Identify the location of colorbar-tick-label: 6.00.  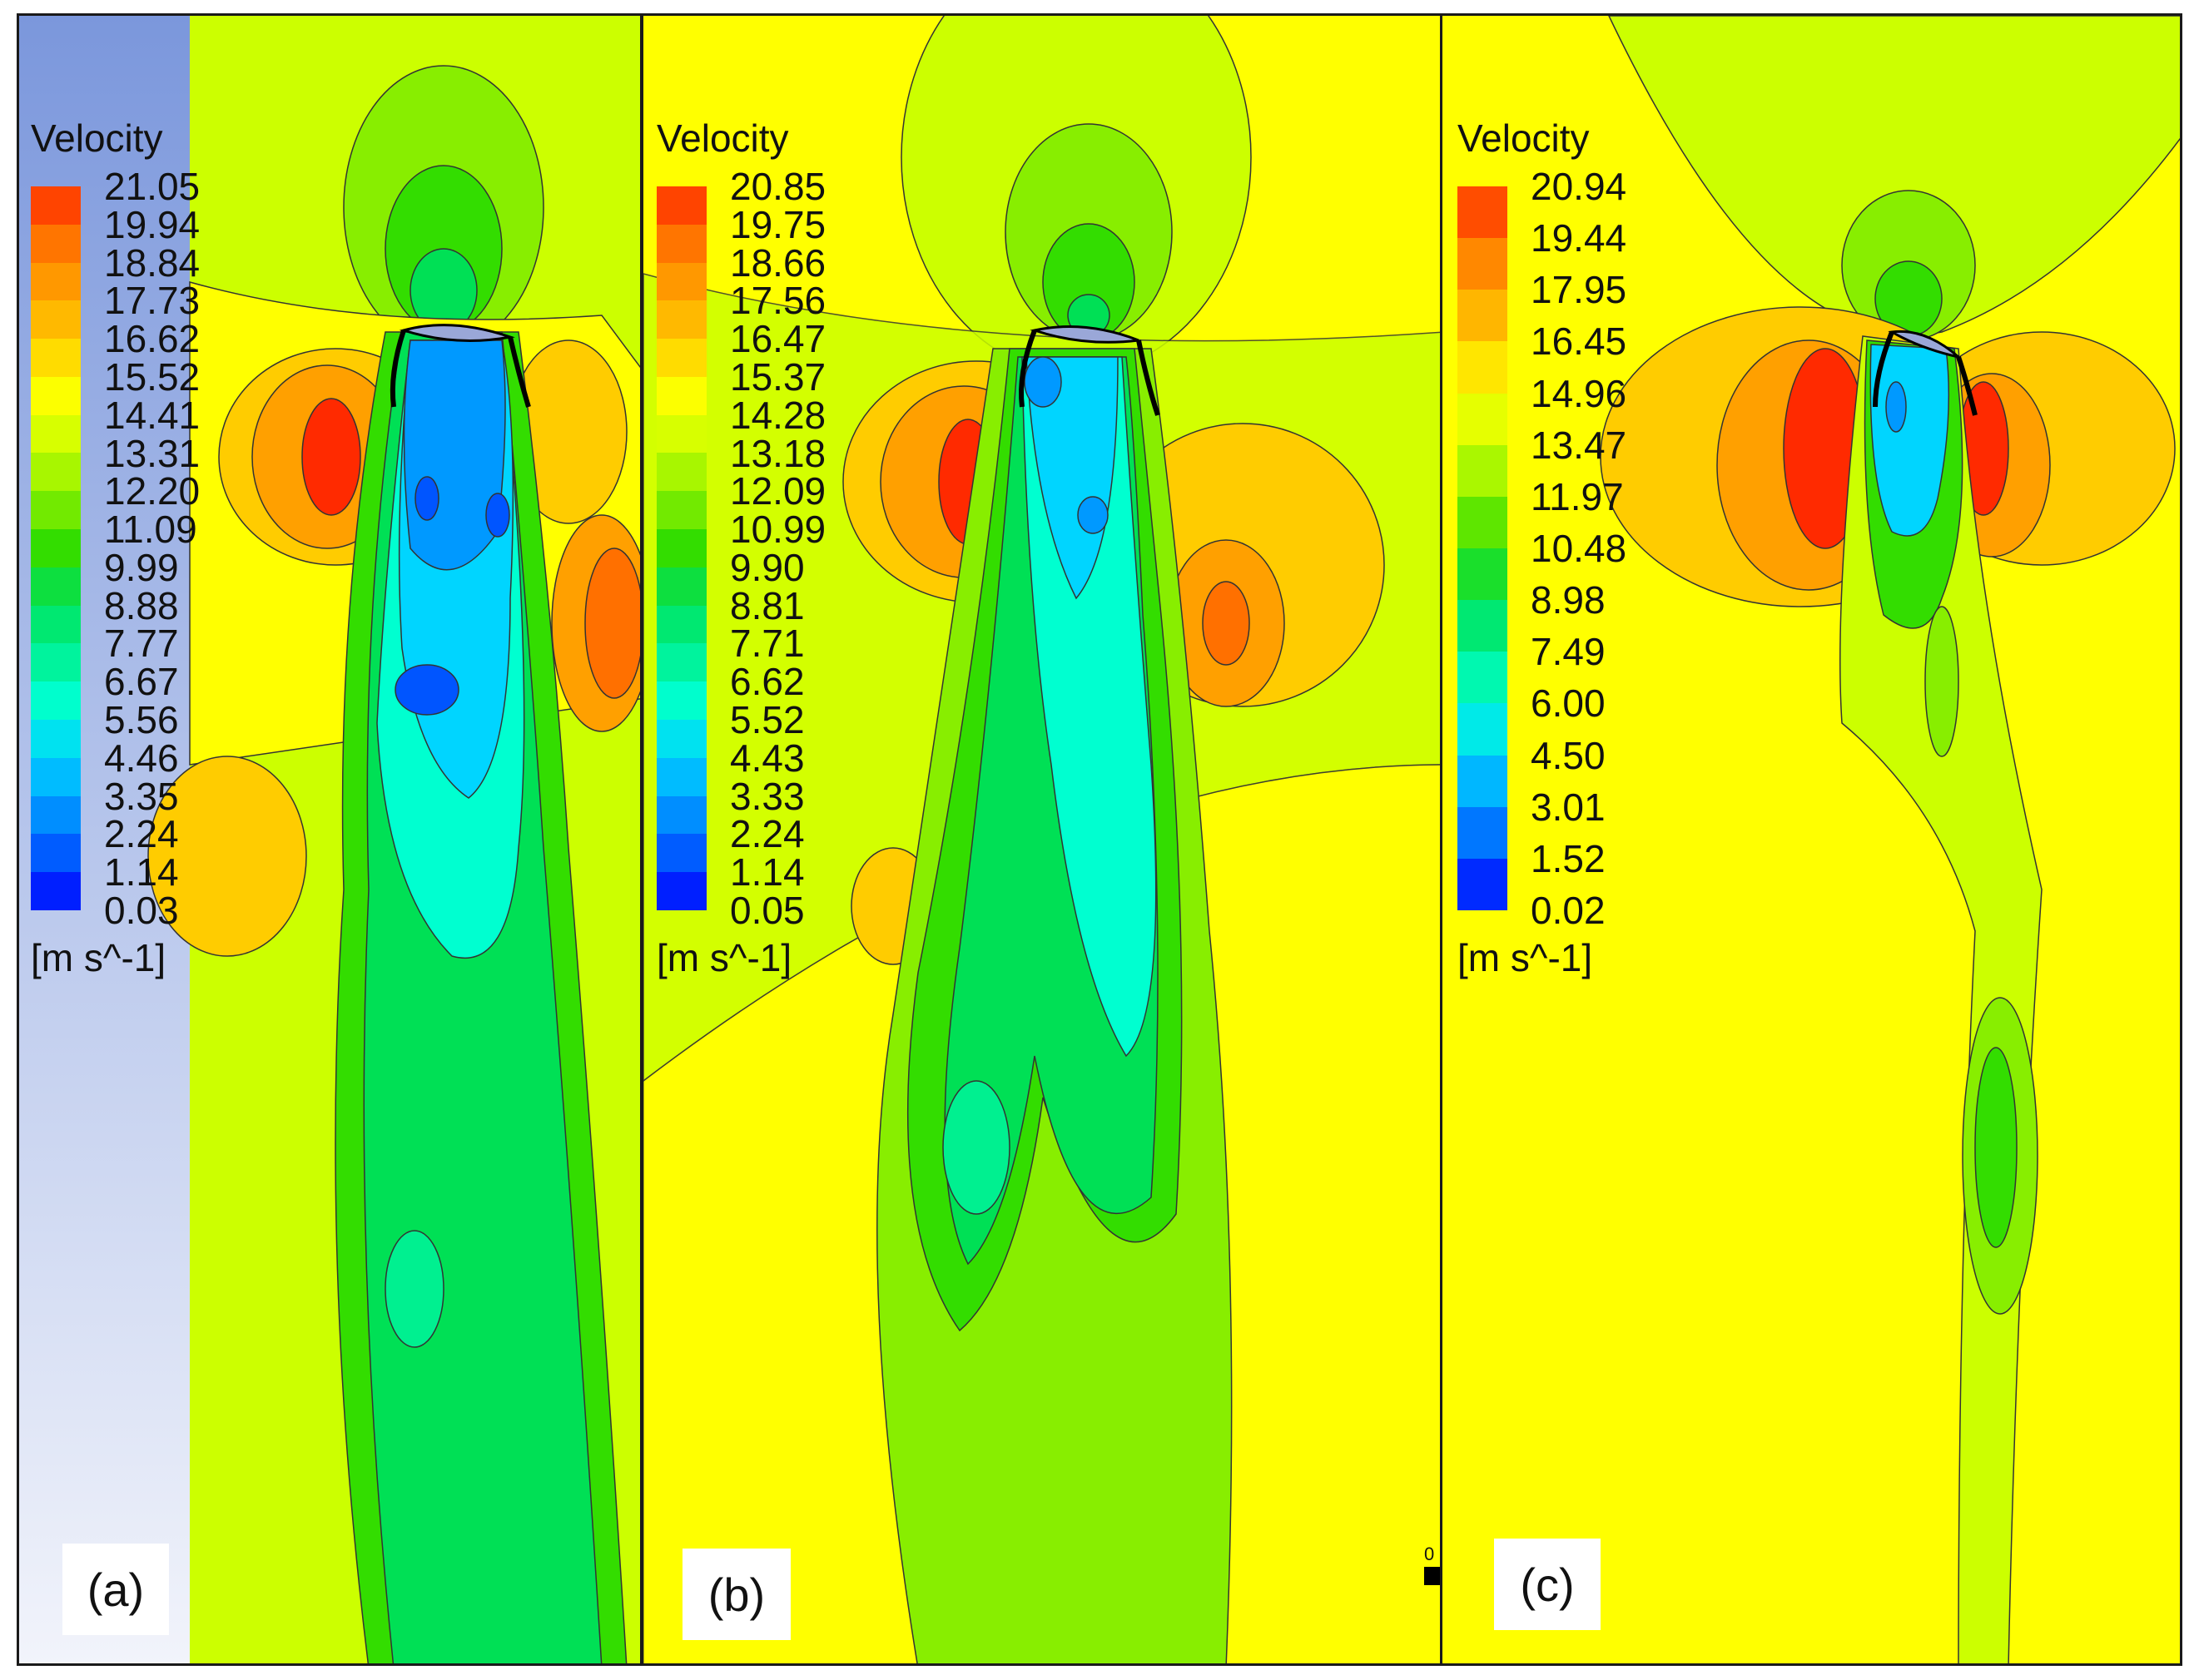
(1568, 703).